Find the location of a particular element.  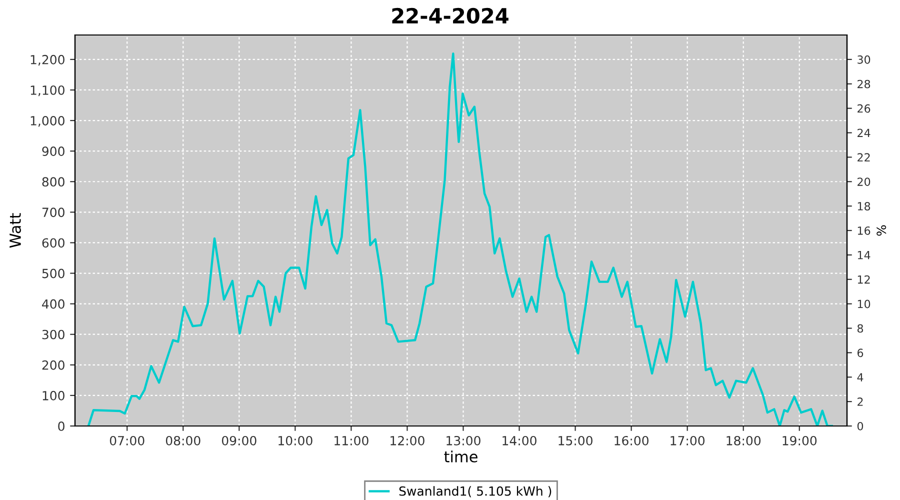

x-tick-label: 15:00 is located at coordinates (575, 441).